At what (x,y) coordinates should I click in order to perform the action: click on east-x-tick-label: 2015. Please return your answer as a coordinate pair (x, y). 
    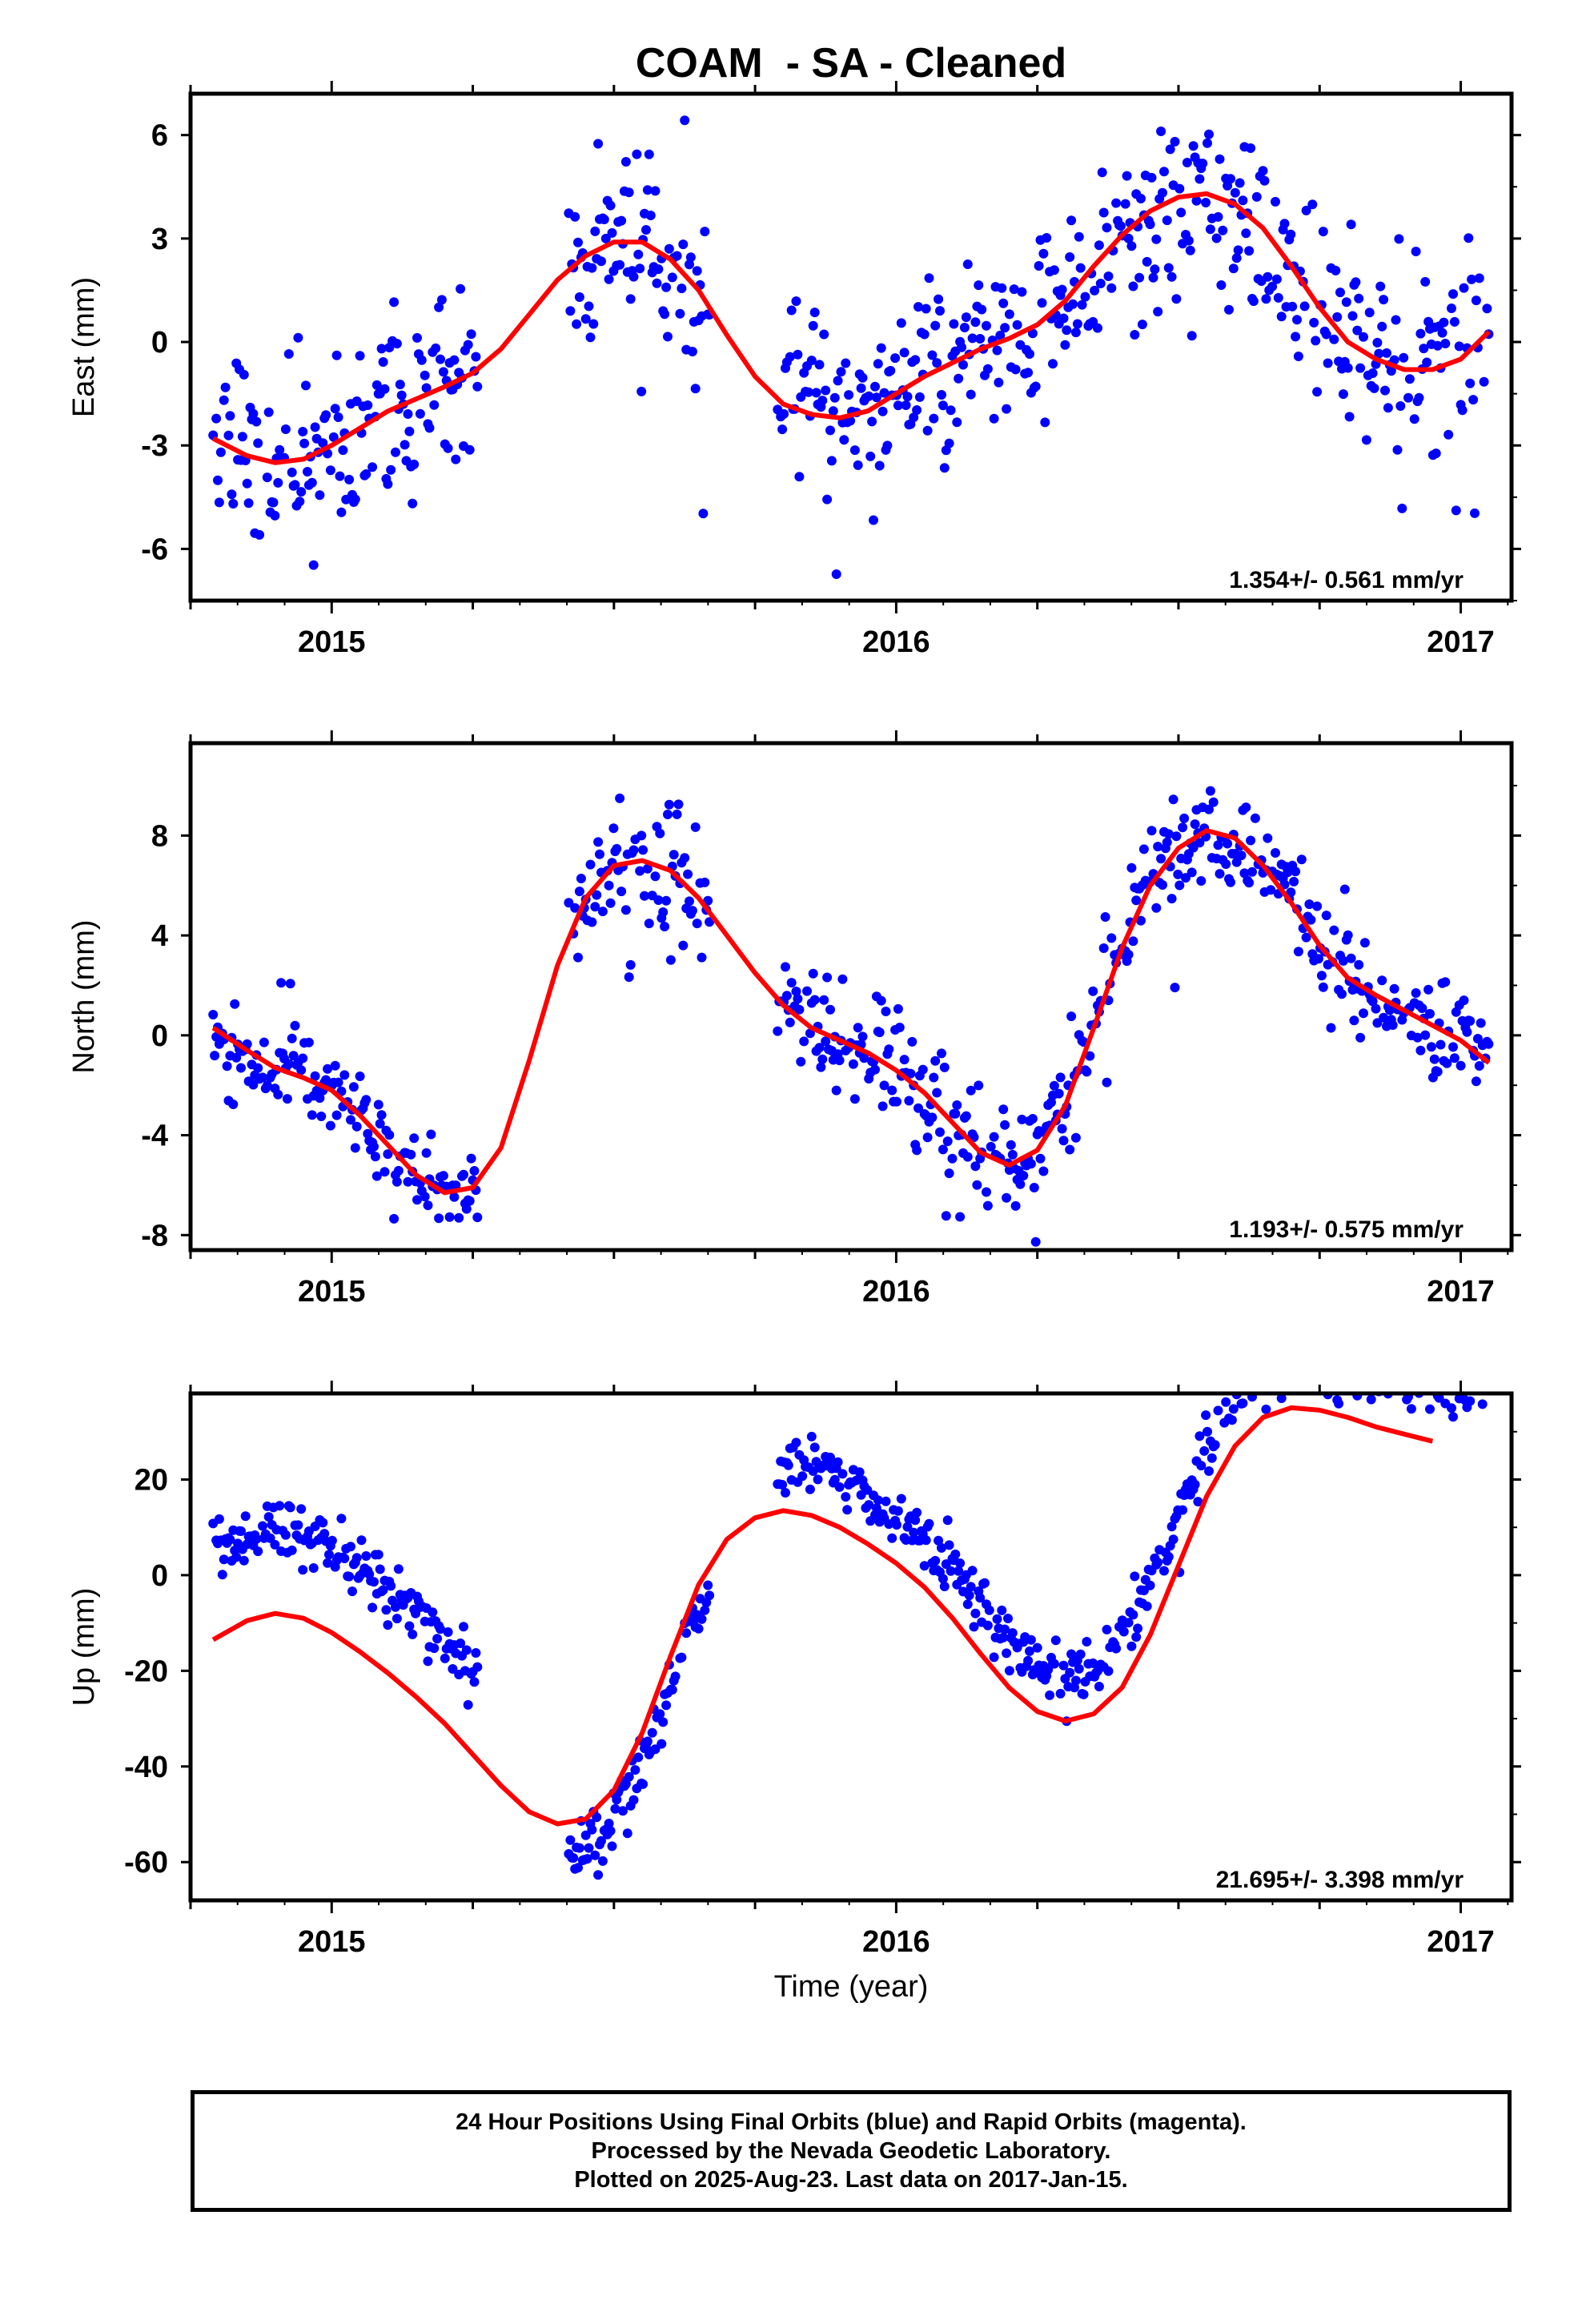
    Looking at the image, I should click on (332, 642).